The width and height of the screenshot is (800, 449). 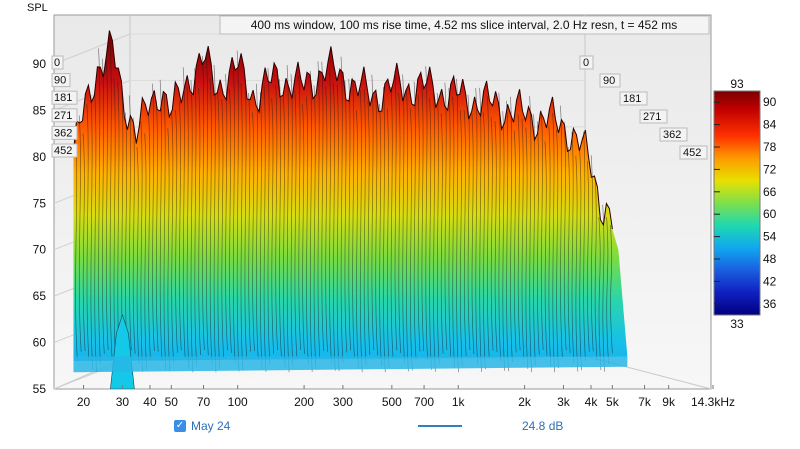 I want to click on time-tick-right-box, so click(x=633, y=98).